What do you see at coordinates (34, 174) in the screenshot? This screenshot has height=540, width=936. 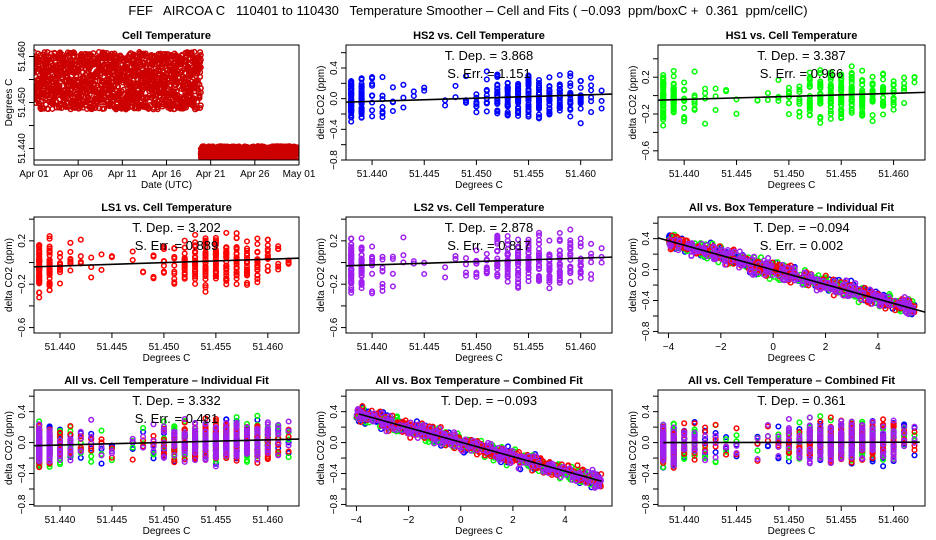 I see `x-tick-label: Apr 01` at bounding box center [34, 174].